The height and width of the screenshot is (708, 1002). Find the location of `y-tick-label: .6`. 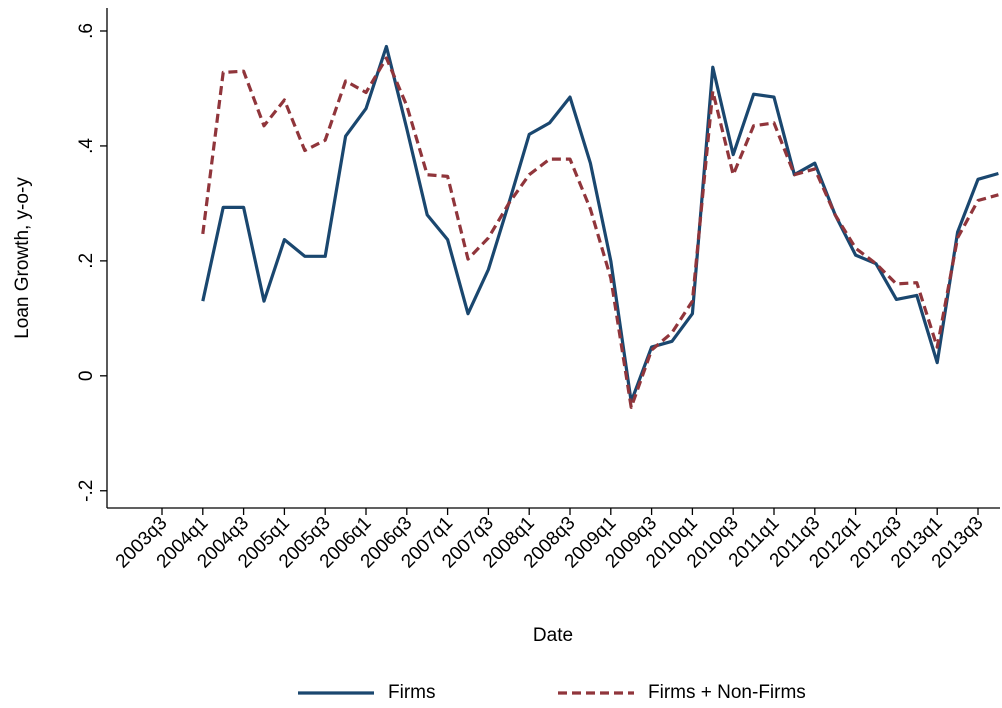

y-tick-label: .6 is located at coordinates (86, 31).